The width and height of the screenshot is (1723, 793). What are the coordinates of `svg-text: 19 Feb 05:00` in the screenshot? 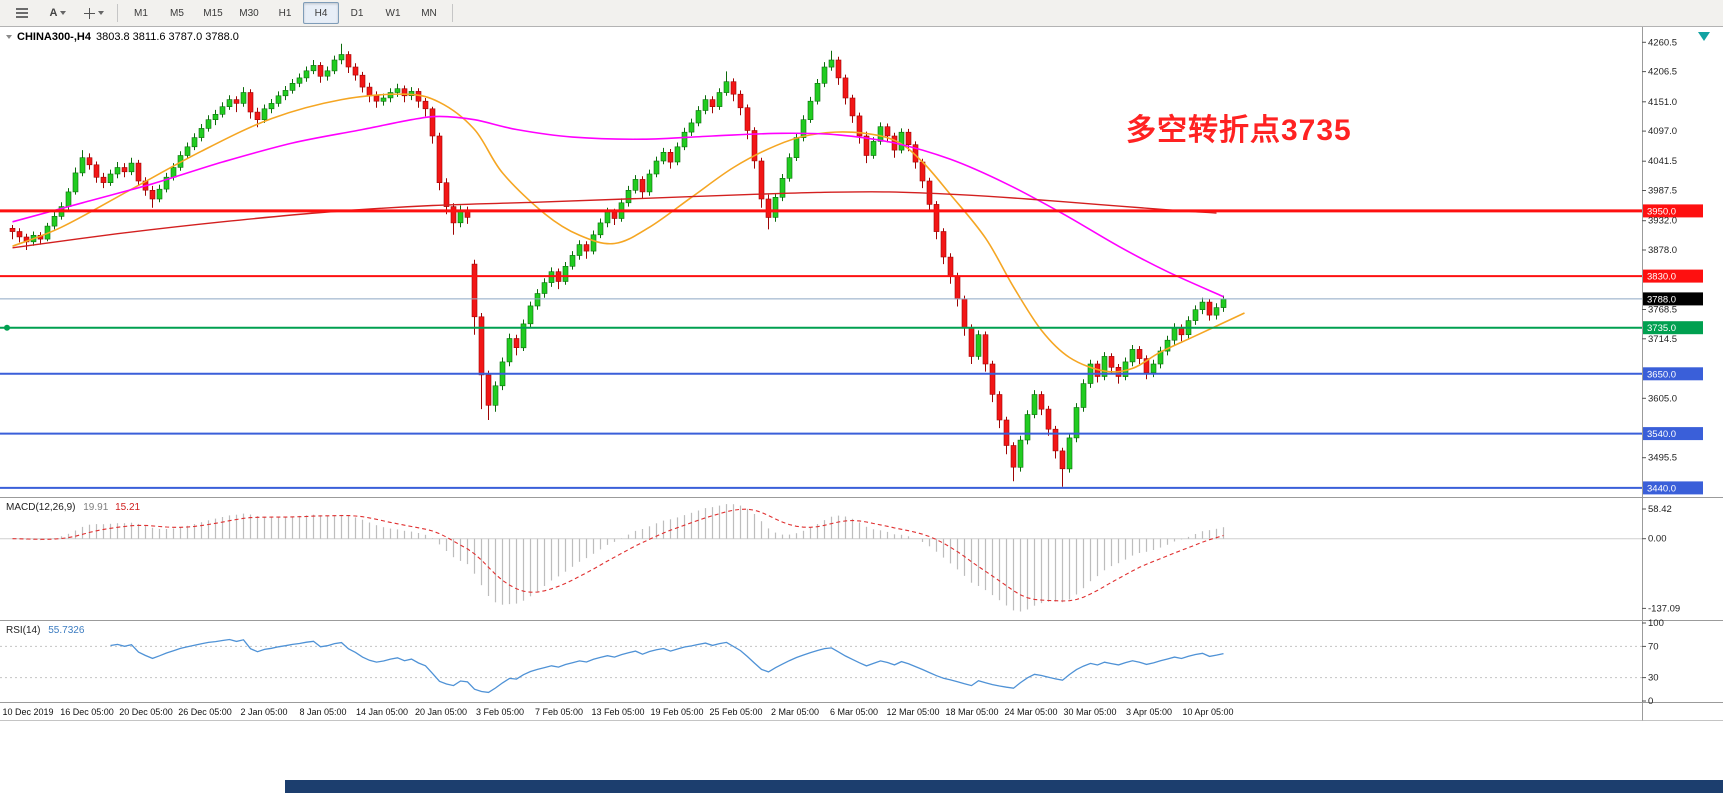 It's located at (676, 712).